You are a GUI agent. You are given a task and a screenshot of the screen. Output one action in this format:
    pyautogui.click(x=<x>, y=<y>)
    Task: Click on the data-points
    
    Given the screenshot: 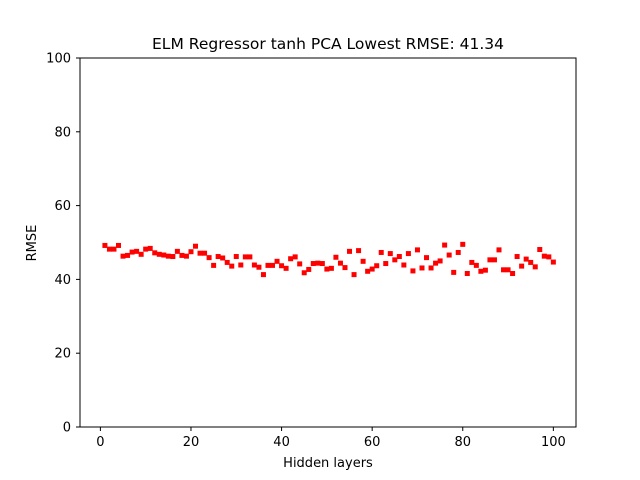 What is the action you would take?
    pyautogui.click(x=329, y=259)
    